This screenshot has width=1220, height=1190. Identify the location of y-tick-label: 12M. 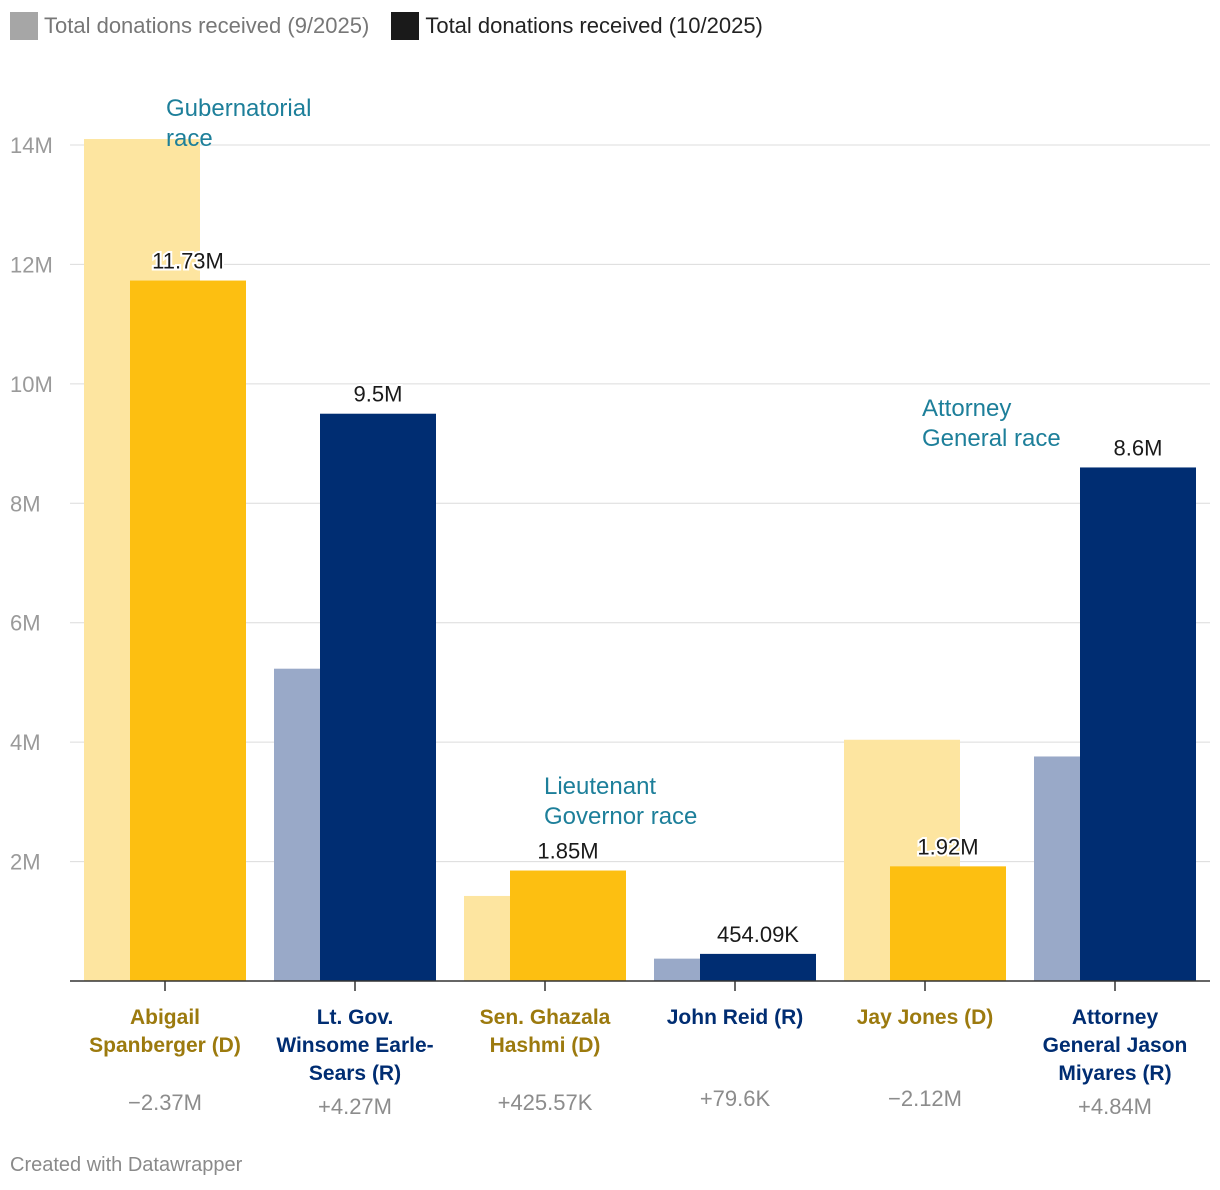
(31, 264).